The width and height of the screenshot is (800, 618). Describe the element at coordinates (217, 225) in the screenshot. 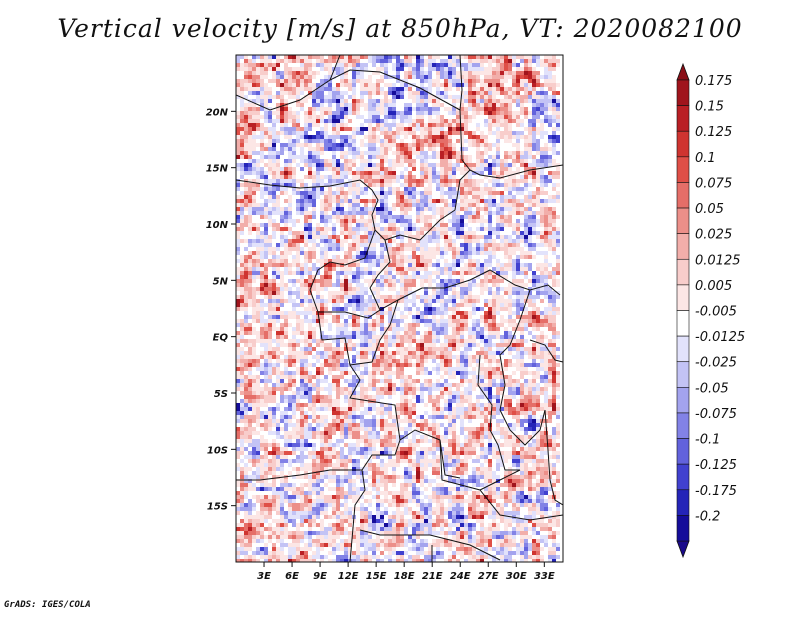

I see `lat-tick-label: 10N` at that location.